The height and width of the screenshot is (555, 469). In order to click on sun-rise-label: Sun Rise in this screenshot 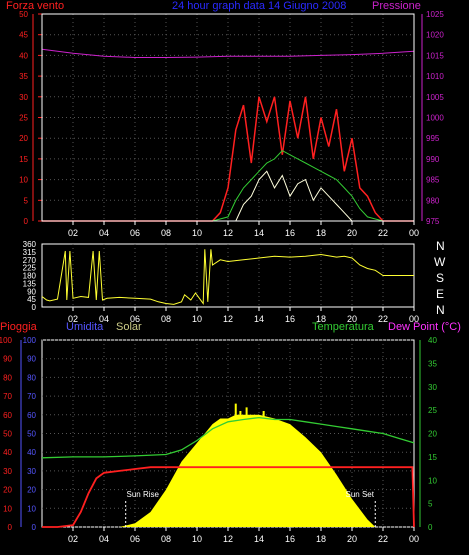, I will do `click(143, 494)`.